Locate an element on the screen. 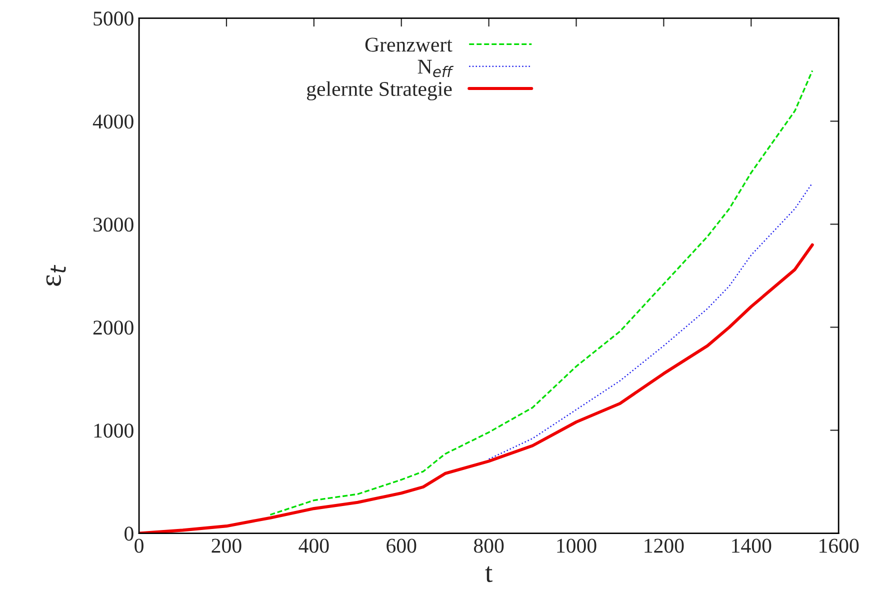  legend-label: Grenzwert is located at coordinates (408, 45).